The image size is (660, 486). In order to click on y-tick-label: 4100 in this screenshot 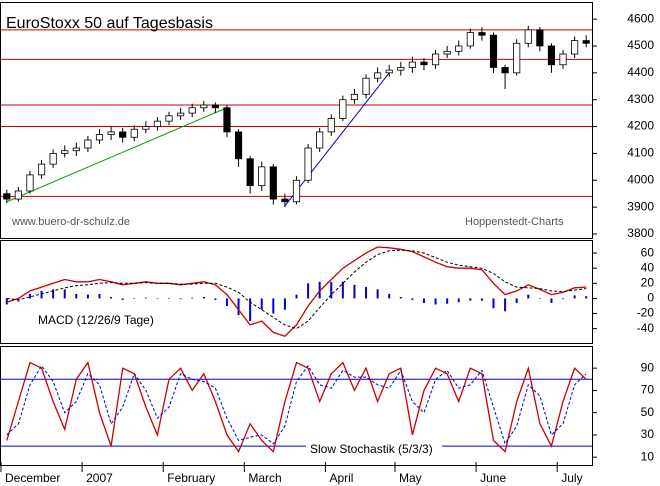, I will do `click(640, 153)`.